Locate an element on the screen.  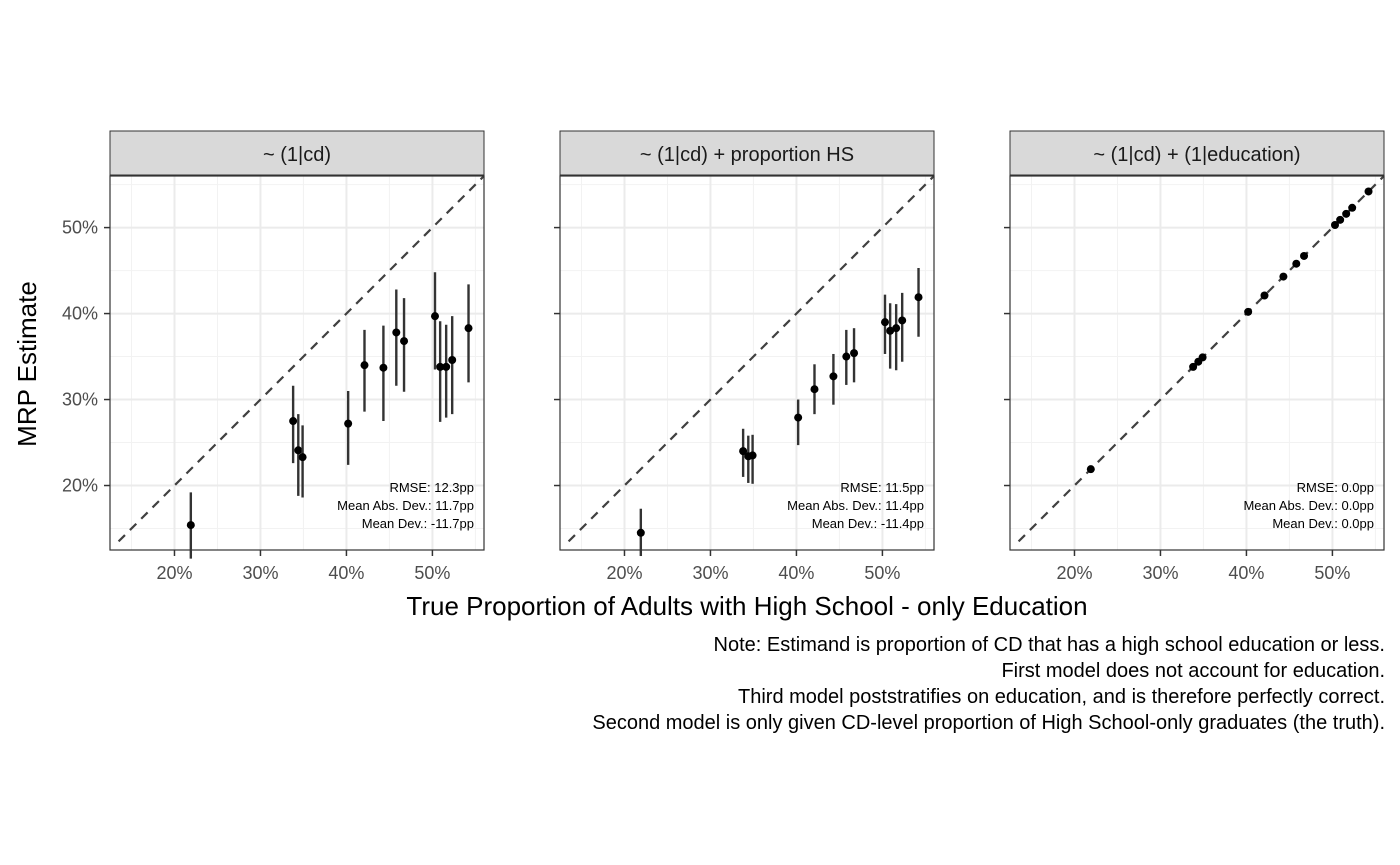
panel-stat: Mean Abs. Dev.: 0.0pp is located at coordinates (1308, 505).